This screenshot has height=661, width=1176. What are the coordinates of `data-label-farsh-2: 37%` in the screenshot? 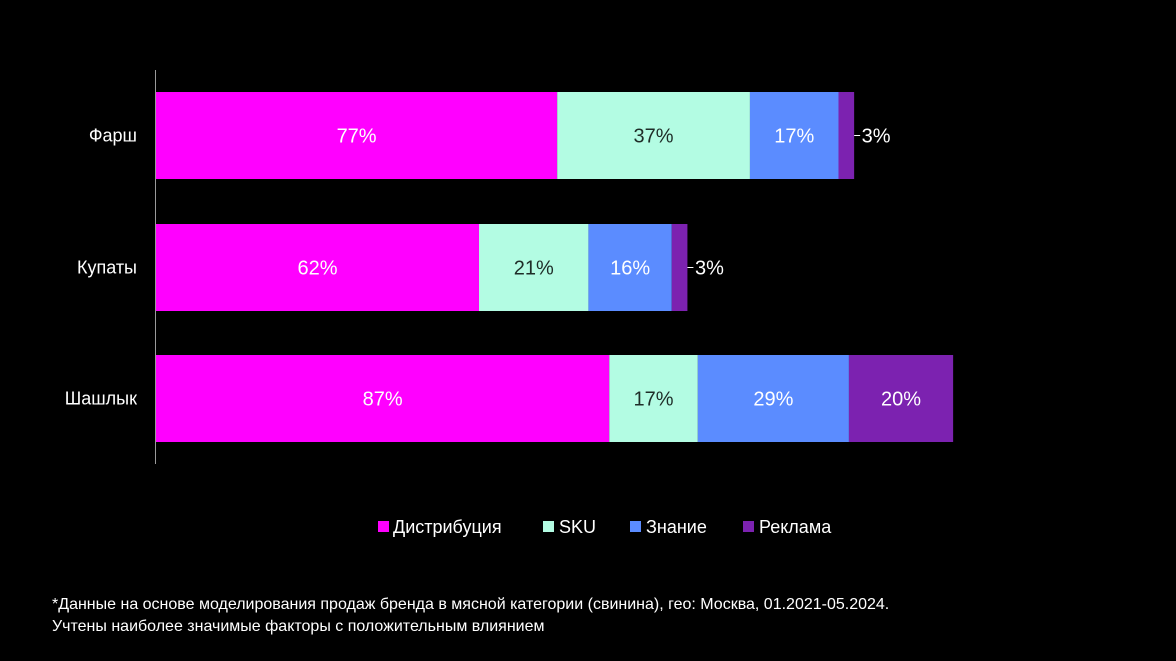 It's located at (654, 137).